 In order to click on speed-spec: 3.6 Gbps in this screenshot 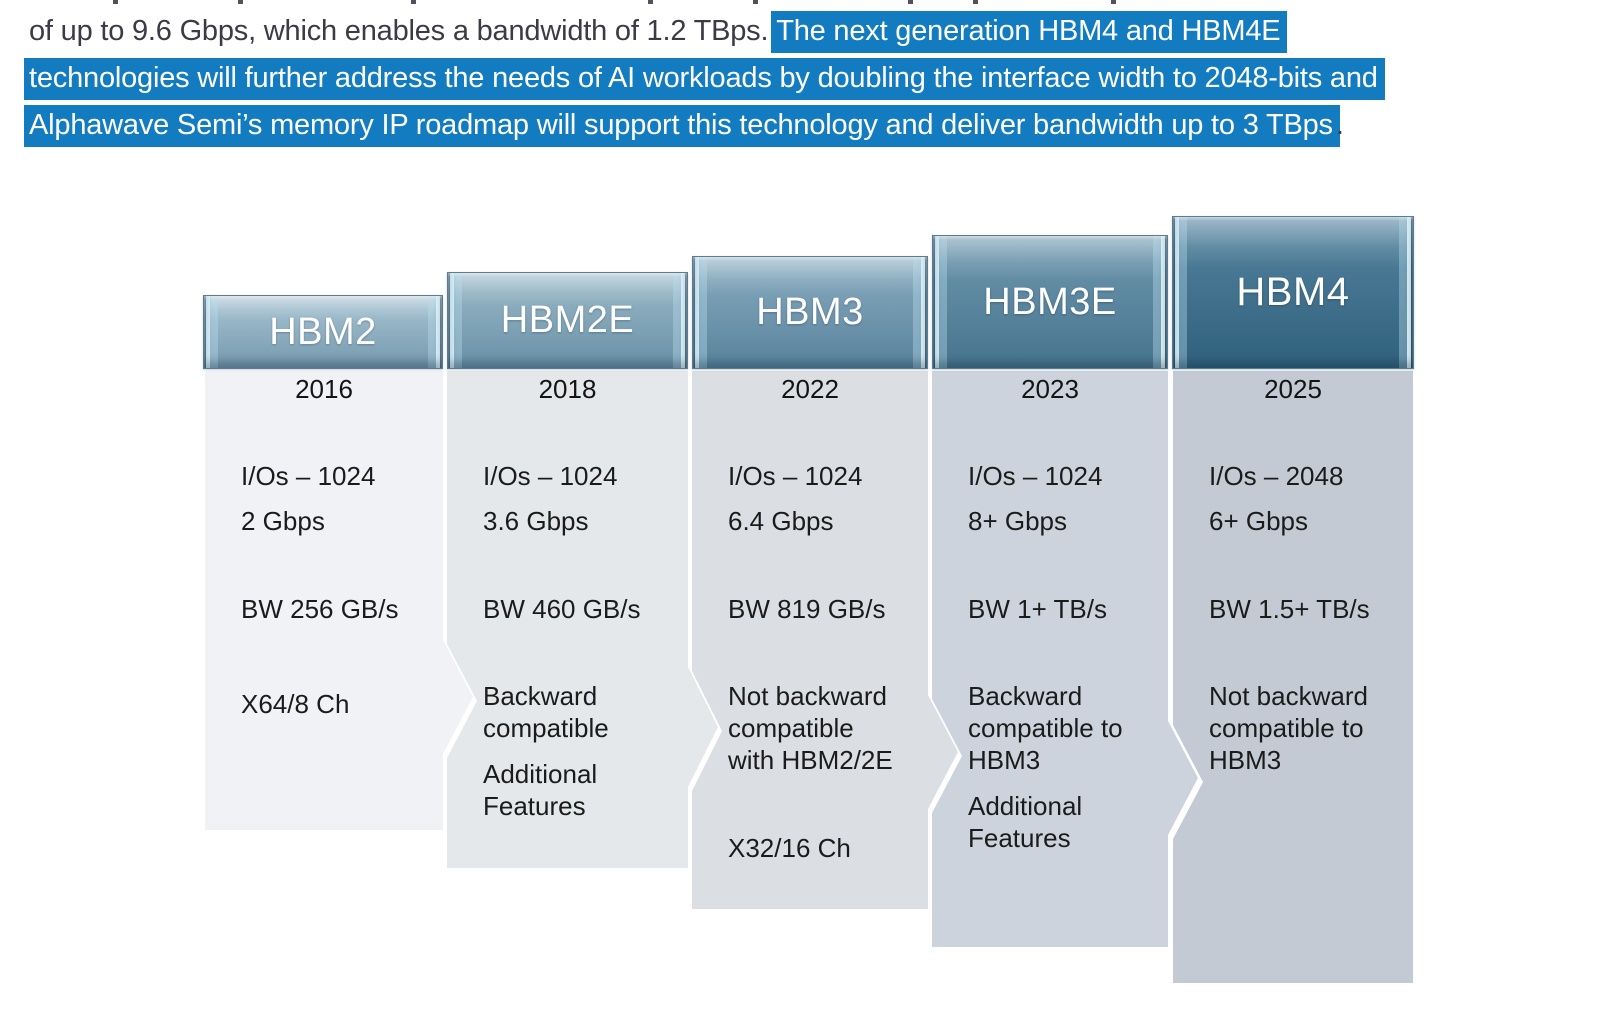, I will do `click(536, 521)`.